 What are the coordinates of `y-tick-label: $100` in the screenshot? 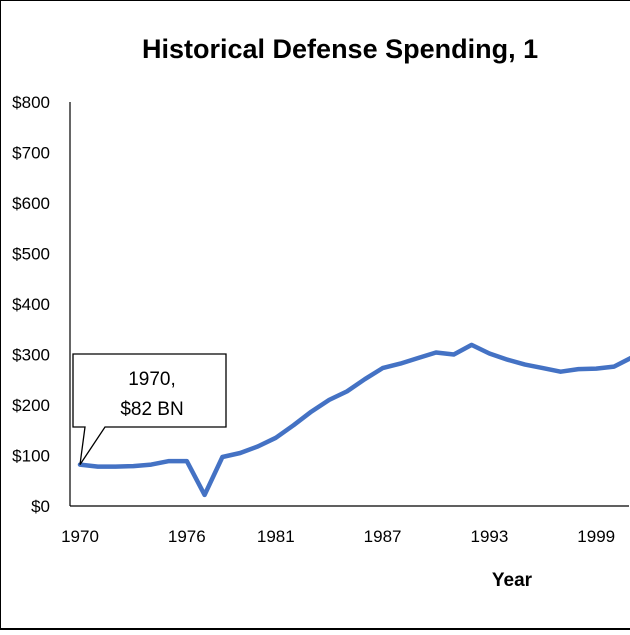 It's located at (31, 456).